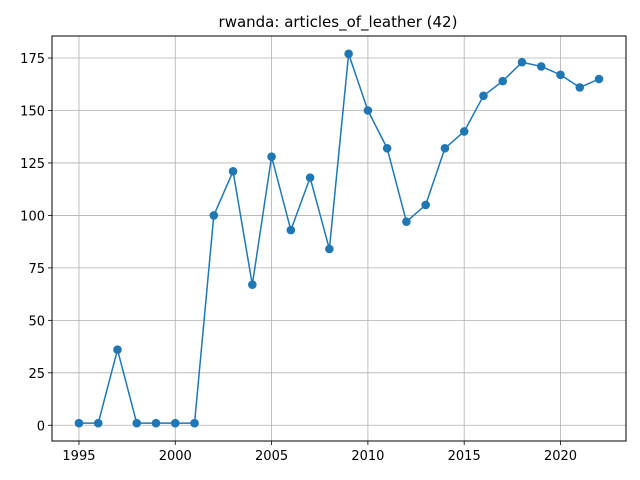 The width and height of the screenshot is (640, 480). Describe the element at coordinates (32, 164) in the screenshot. I see `y-tick-label: 125` at that location.